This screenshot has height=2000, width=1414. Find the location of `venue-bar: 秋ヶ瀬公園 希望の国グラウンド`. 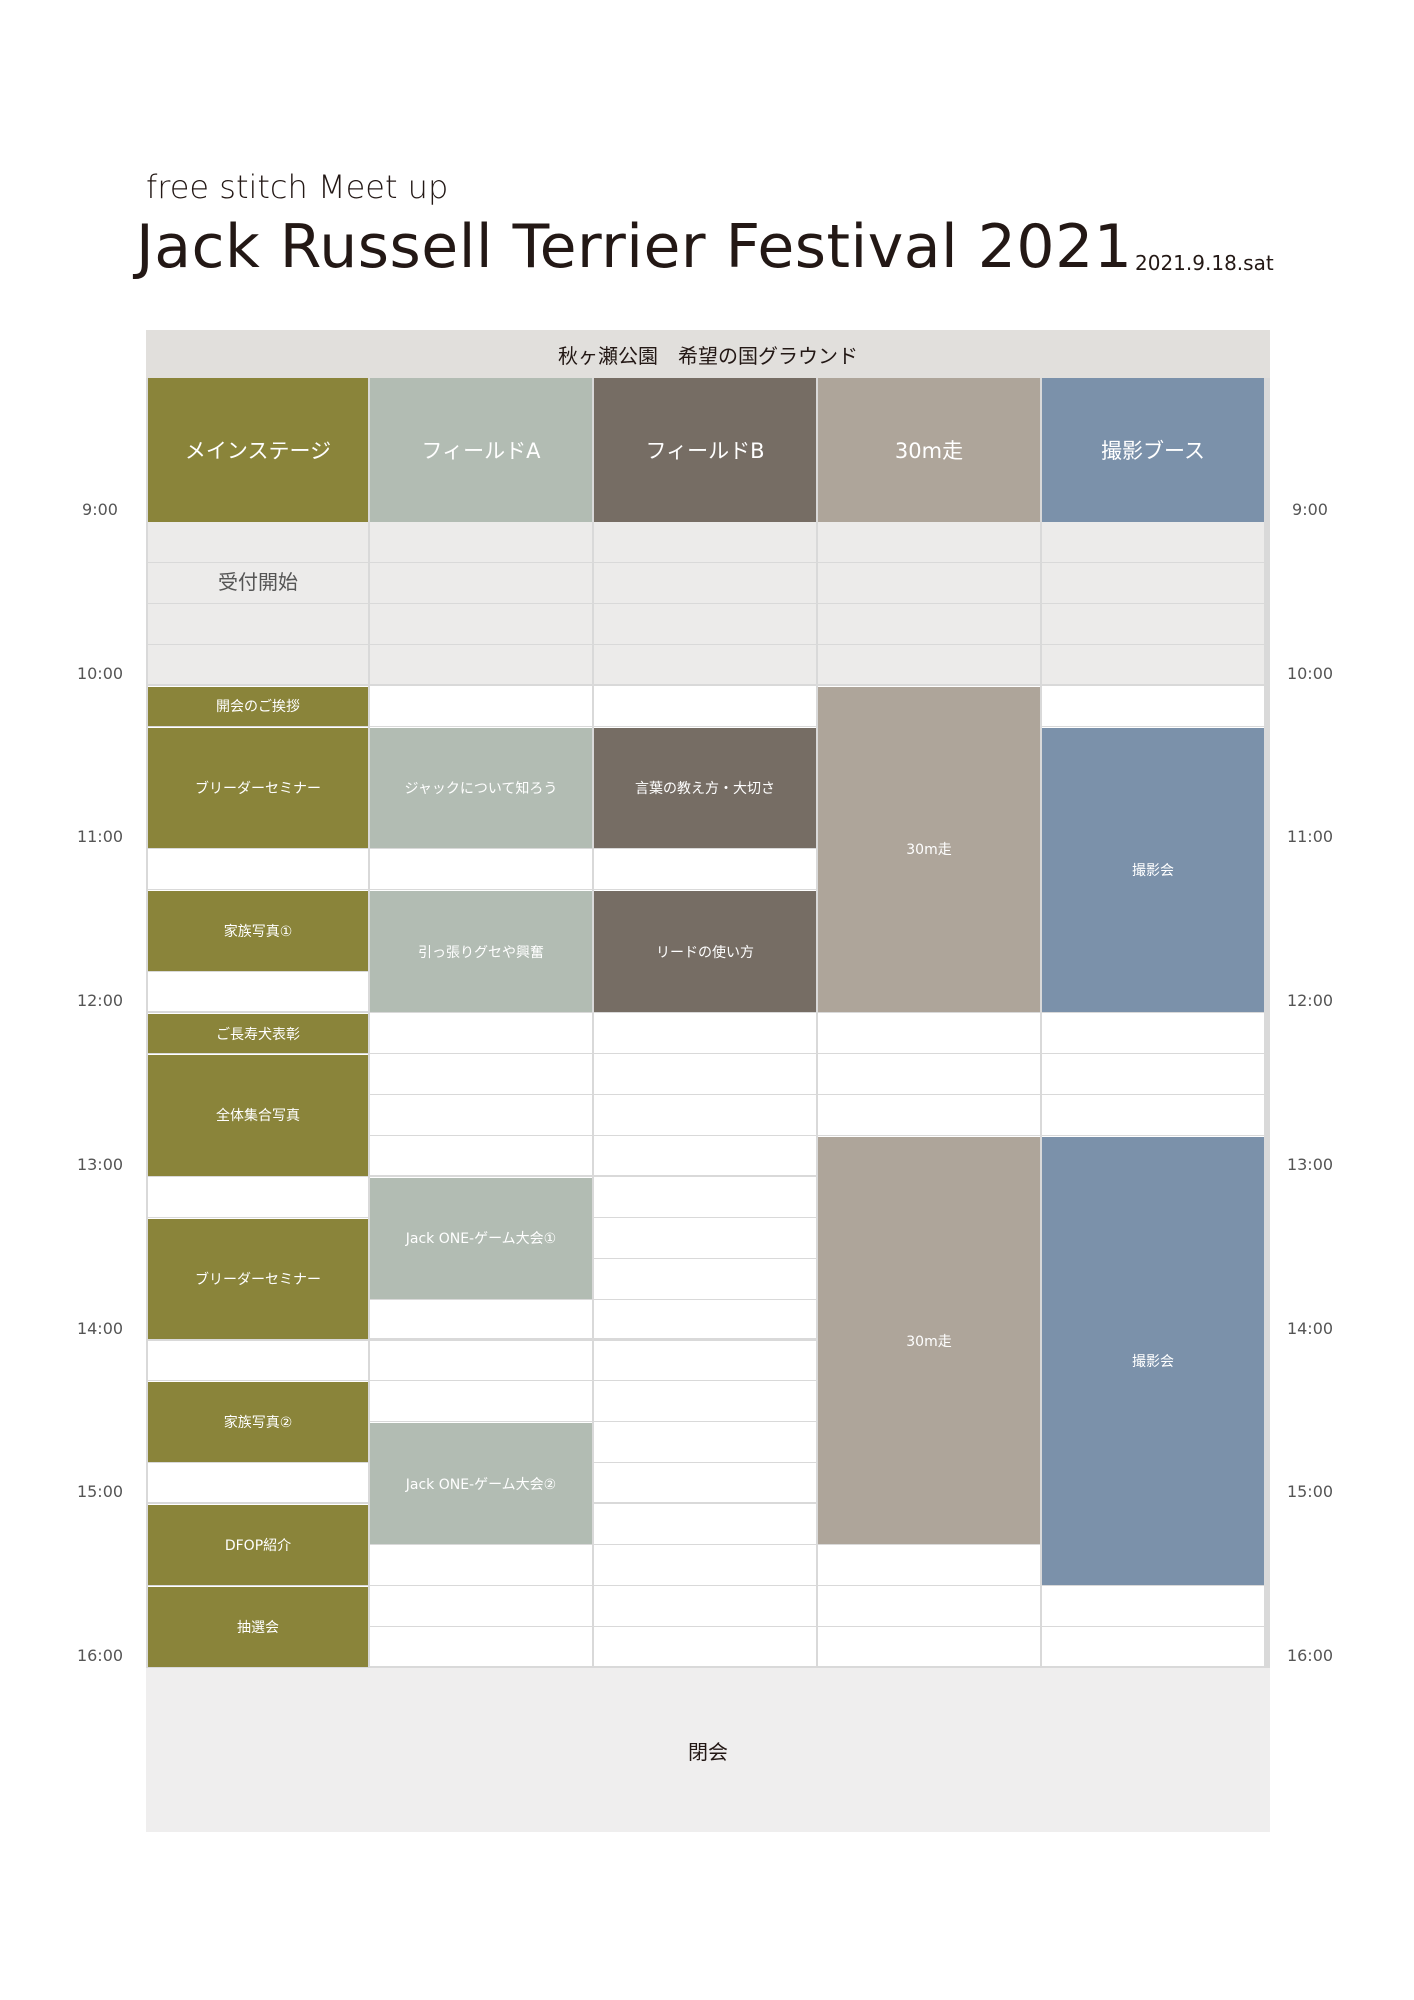

venue-bar: 秋ヶ瀬公園 希望の国グラウンド is located at coordinates (708, 354).